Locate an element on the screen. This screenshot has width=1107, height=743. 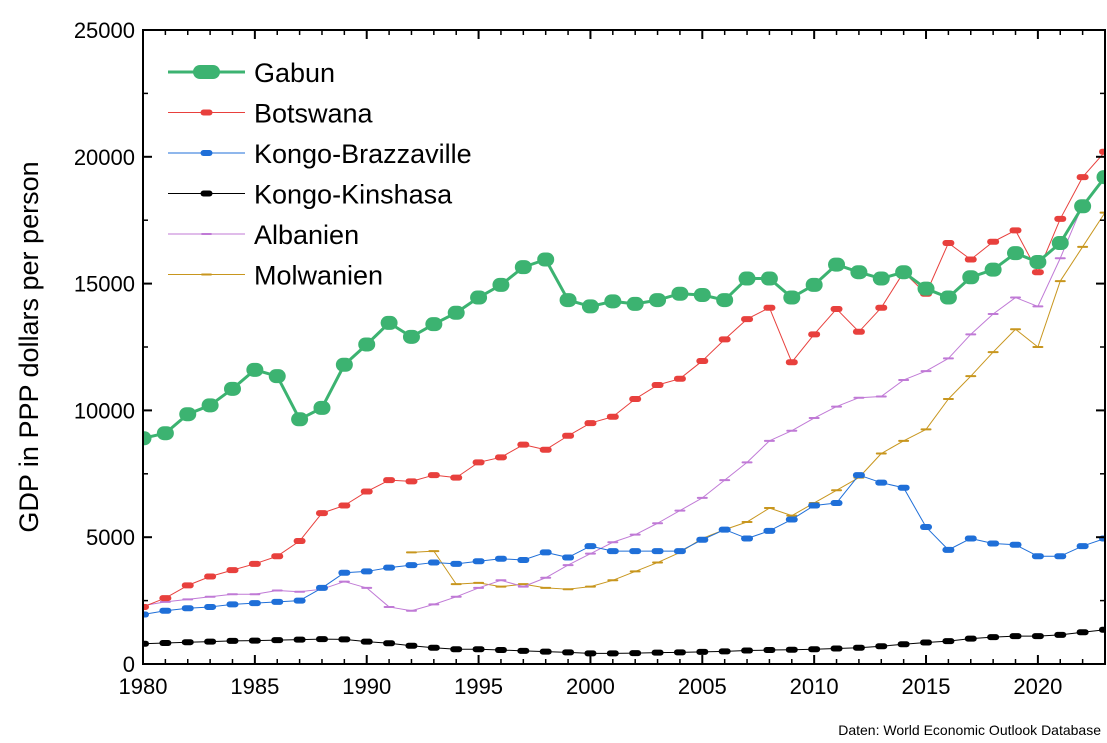
source-note: Daten: World Economic Outlook Database is located at coordinates (969, 730).